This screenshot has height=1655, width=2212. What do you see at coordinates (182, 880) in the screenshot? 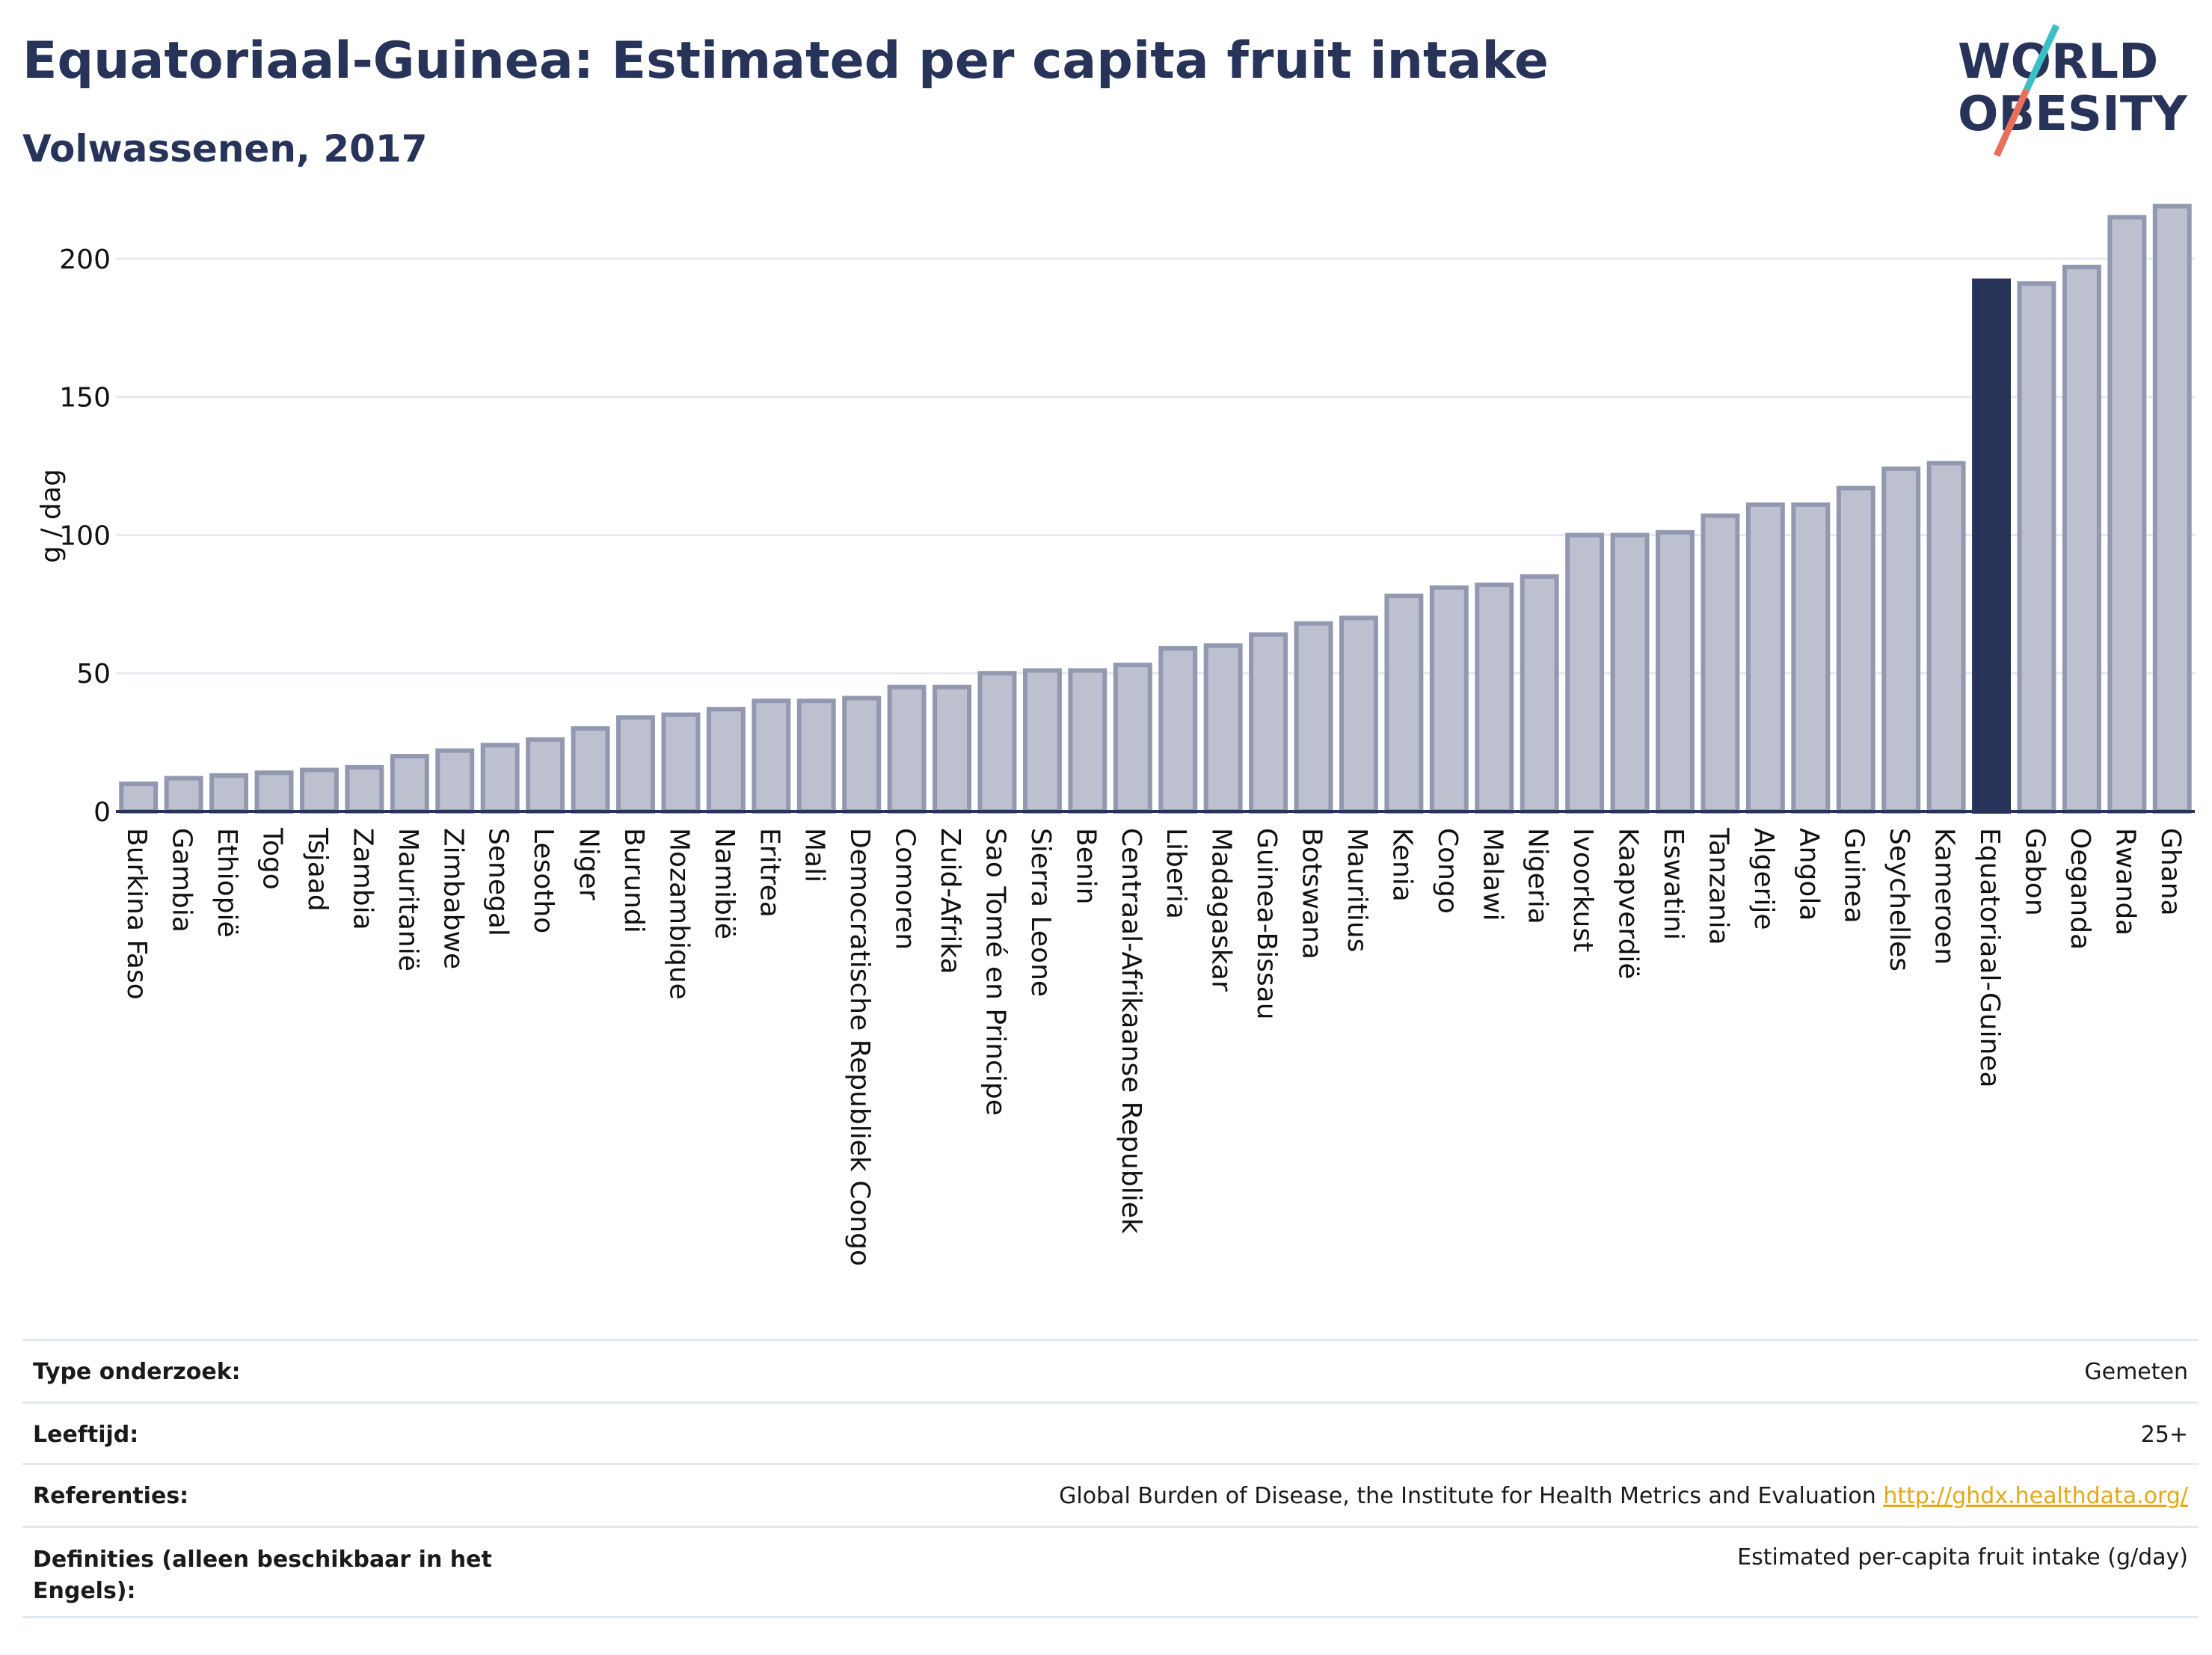
I see `x-tick-label: Gambia` at bounding box center [182, 880].